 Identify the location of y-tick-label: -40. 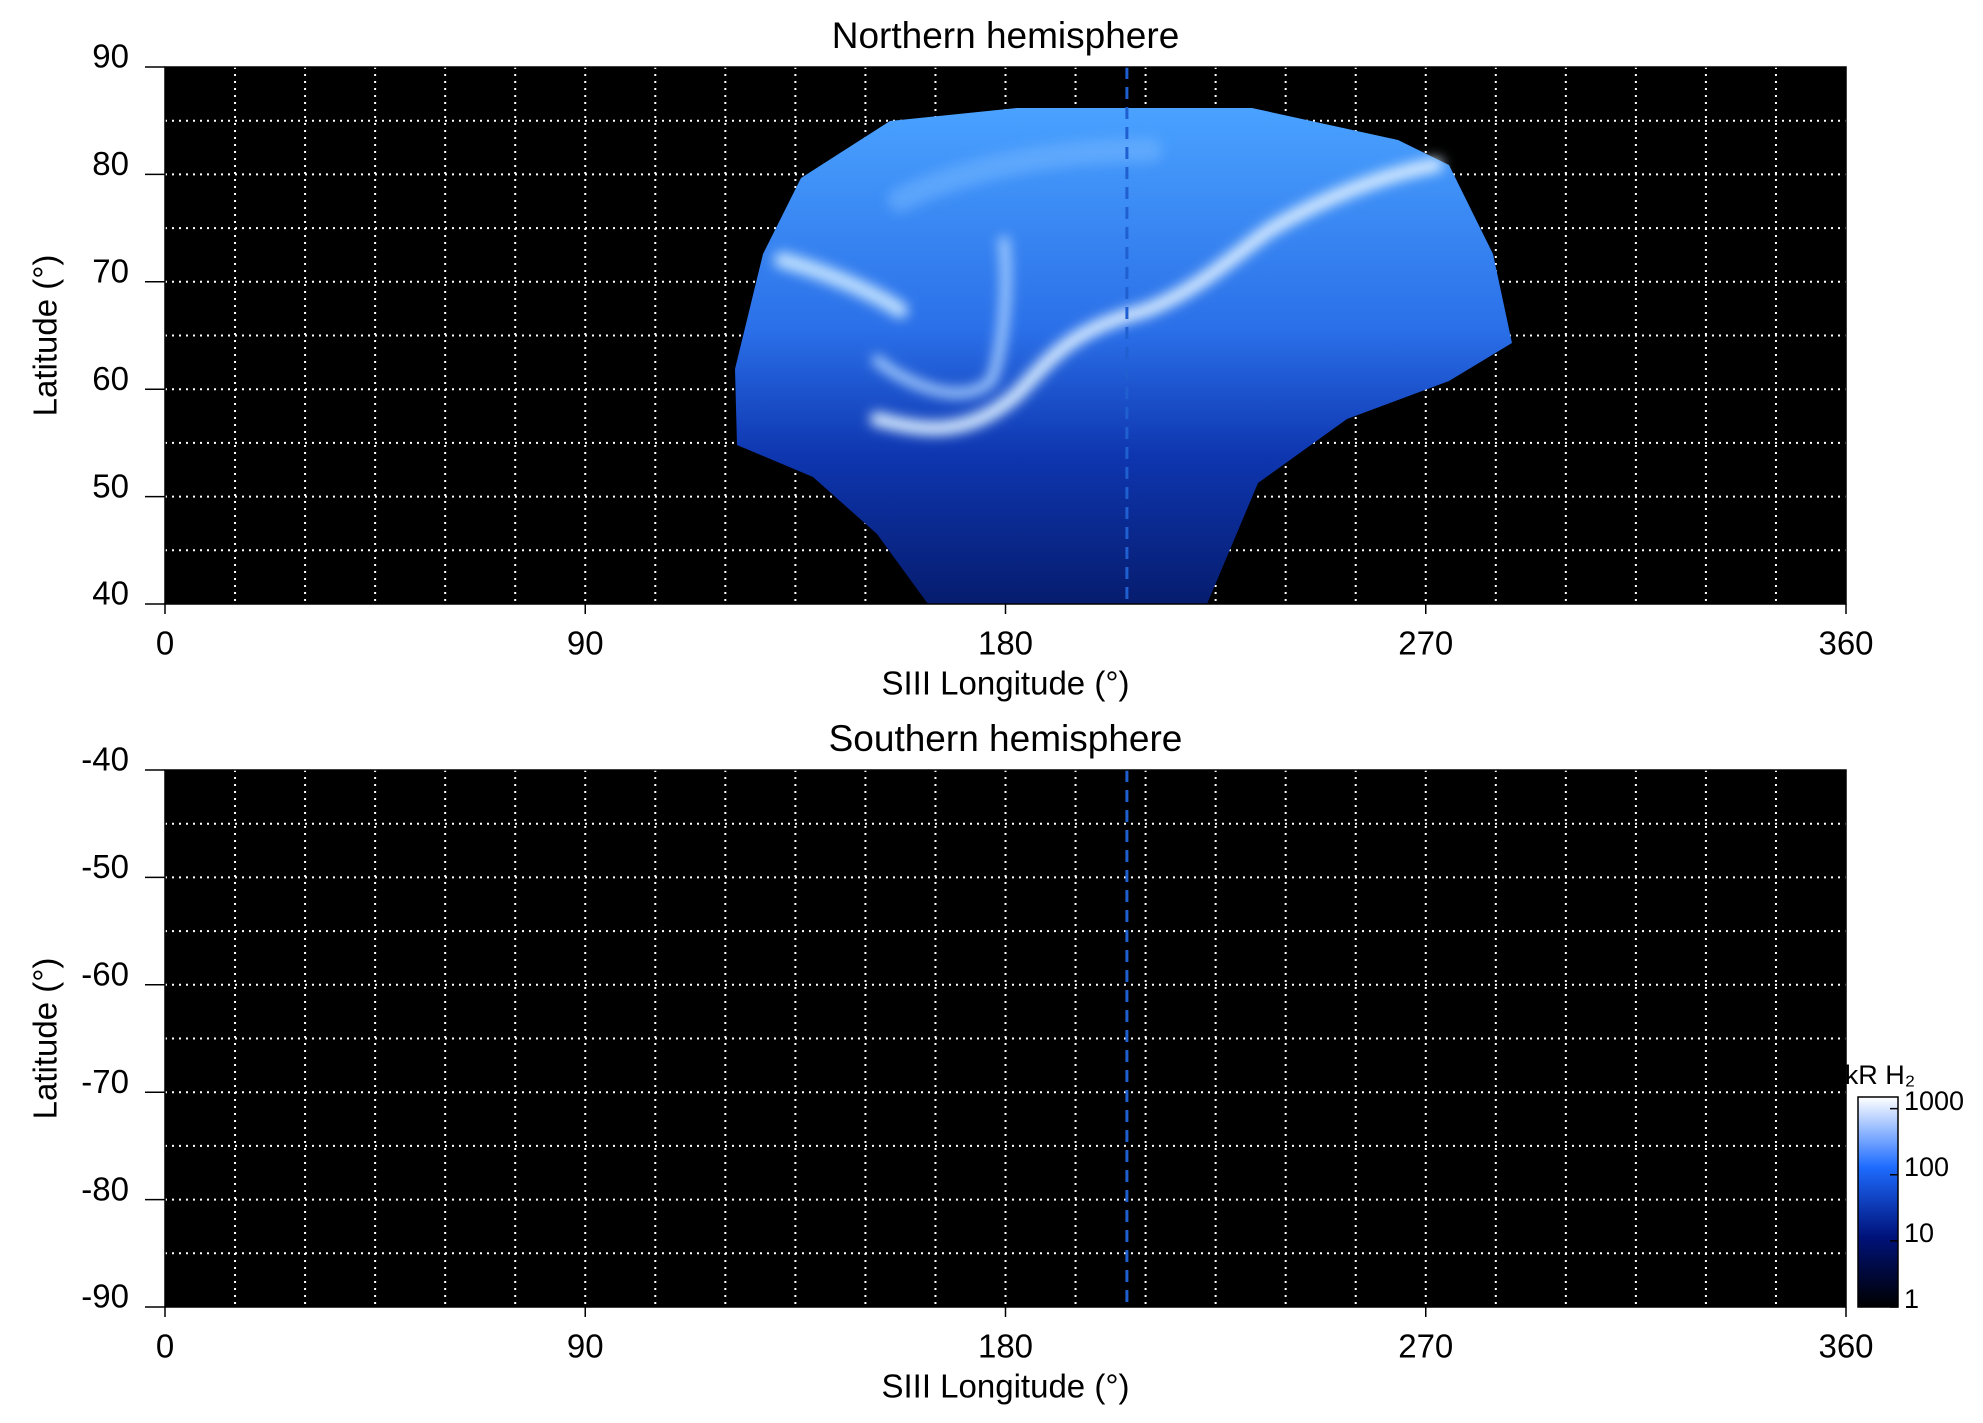
(105, 759).